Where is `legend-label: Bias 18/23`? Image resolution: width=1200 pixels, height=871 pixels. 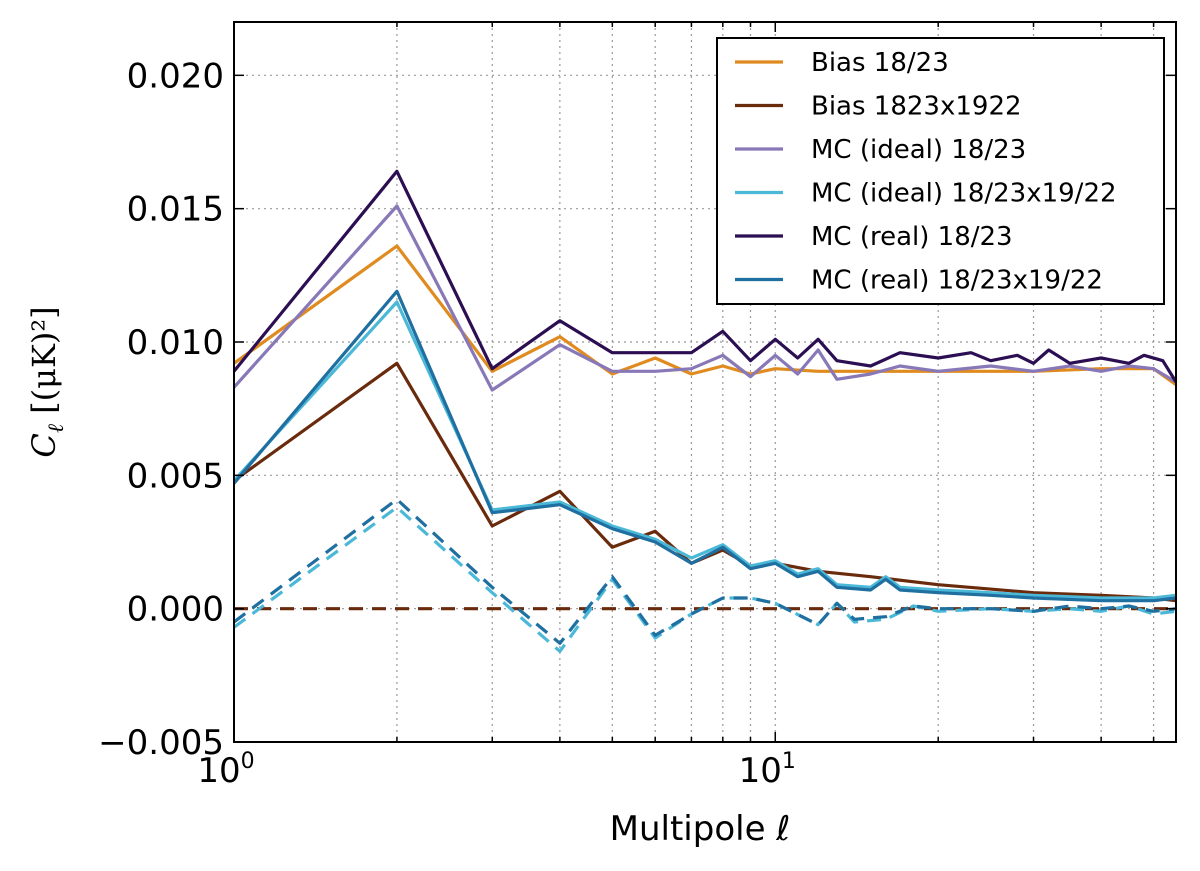
legend-label: Bias 18/23 is located at coordinates (880, 63).